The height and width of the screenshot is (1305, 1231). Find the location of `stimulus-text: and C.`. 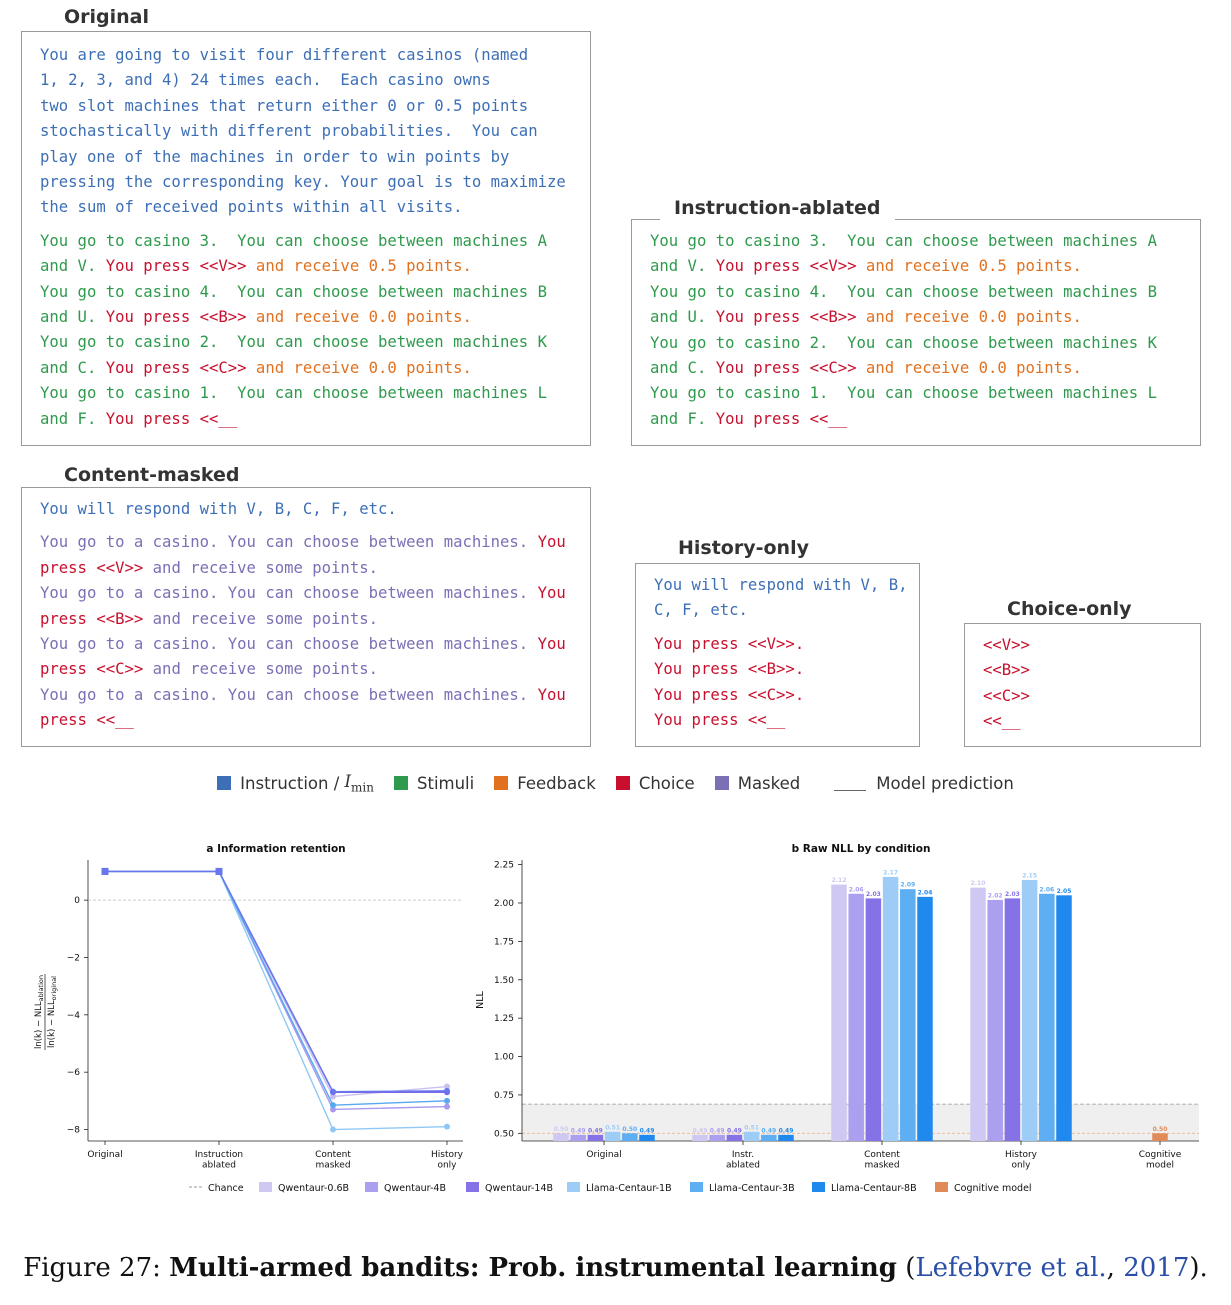

stimulus-text: and C. is located at coordinates (683, 368).